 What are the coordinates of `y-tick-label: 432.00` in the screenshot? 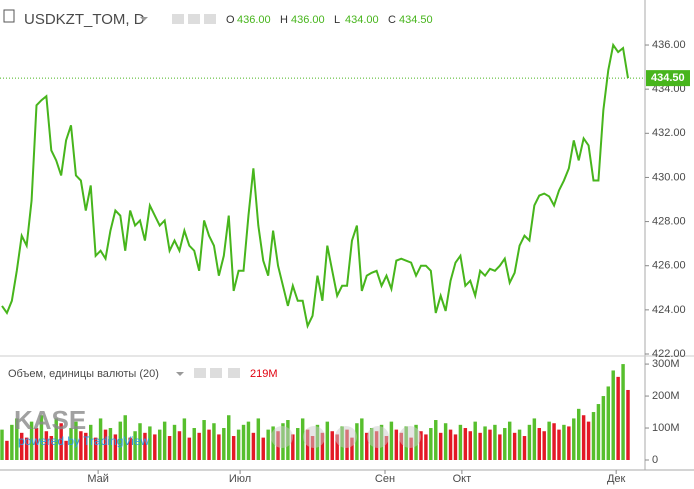 It's located at (669, 133).